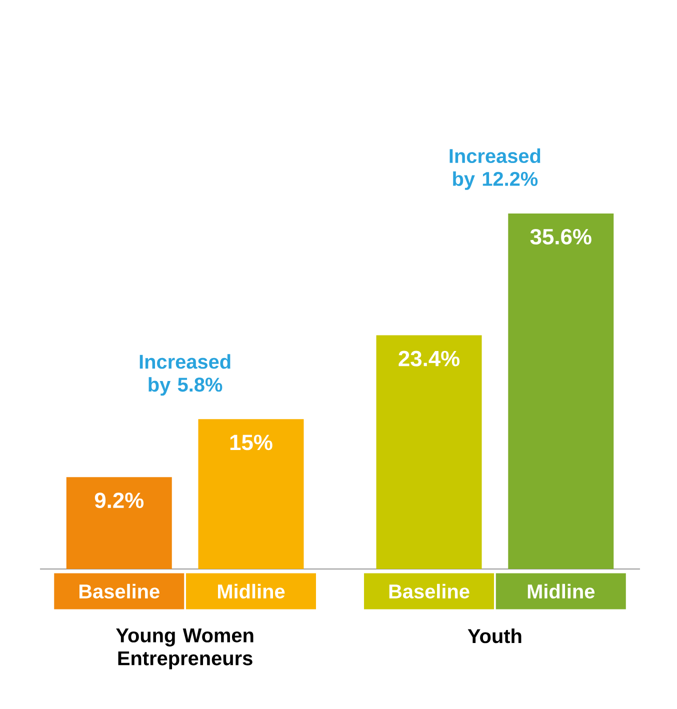  What do you see at coordinates (495, 169) in the screenshot?
I see `text: Increased by 12.2%` at bounding box center [495, 169].